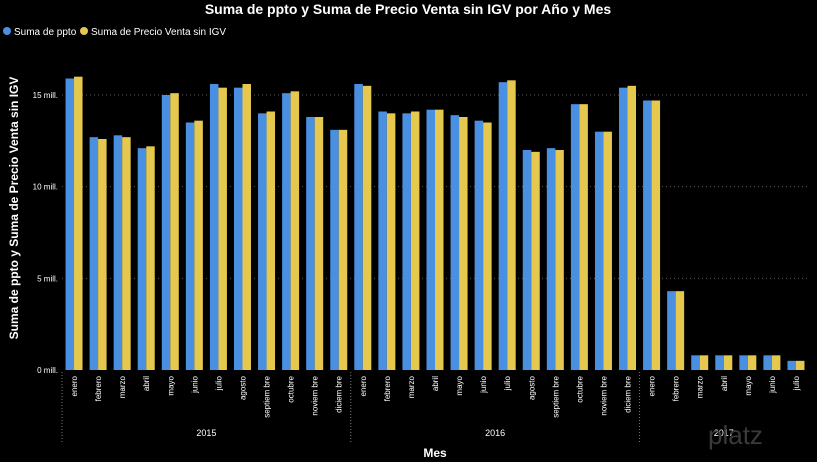 This screenshot has height=462, width=817. What do you see at coordinates (339, 393) in the screenshot?
I see `x-tick-label: diciem bre` at bounding box center [339, 393].